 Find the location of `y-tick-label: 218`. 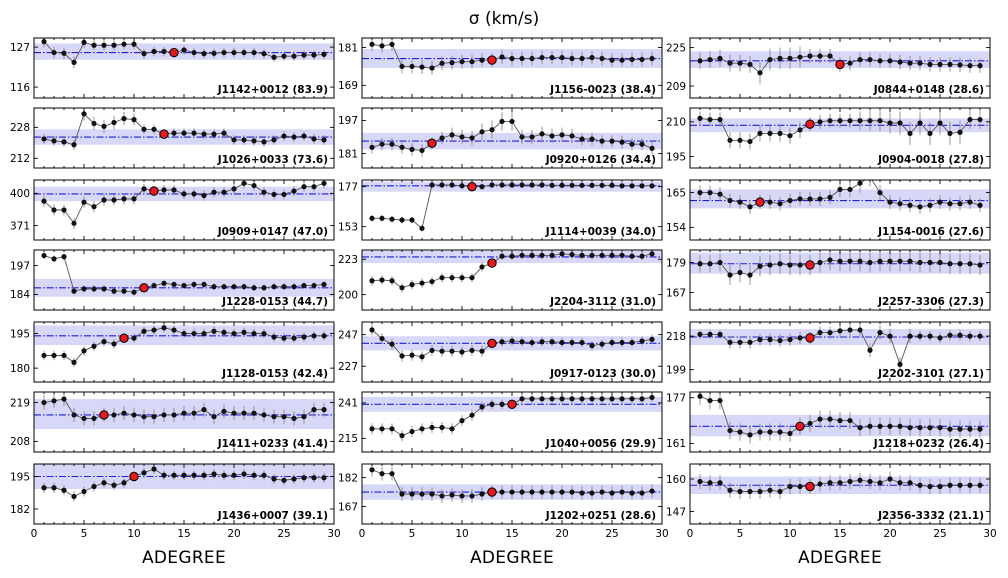

y-tick-label: 218 is located at coordinates (676, 337).